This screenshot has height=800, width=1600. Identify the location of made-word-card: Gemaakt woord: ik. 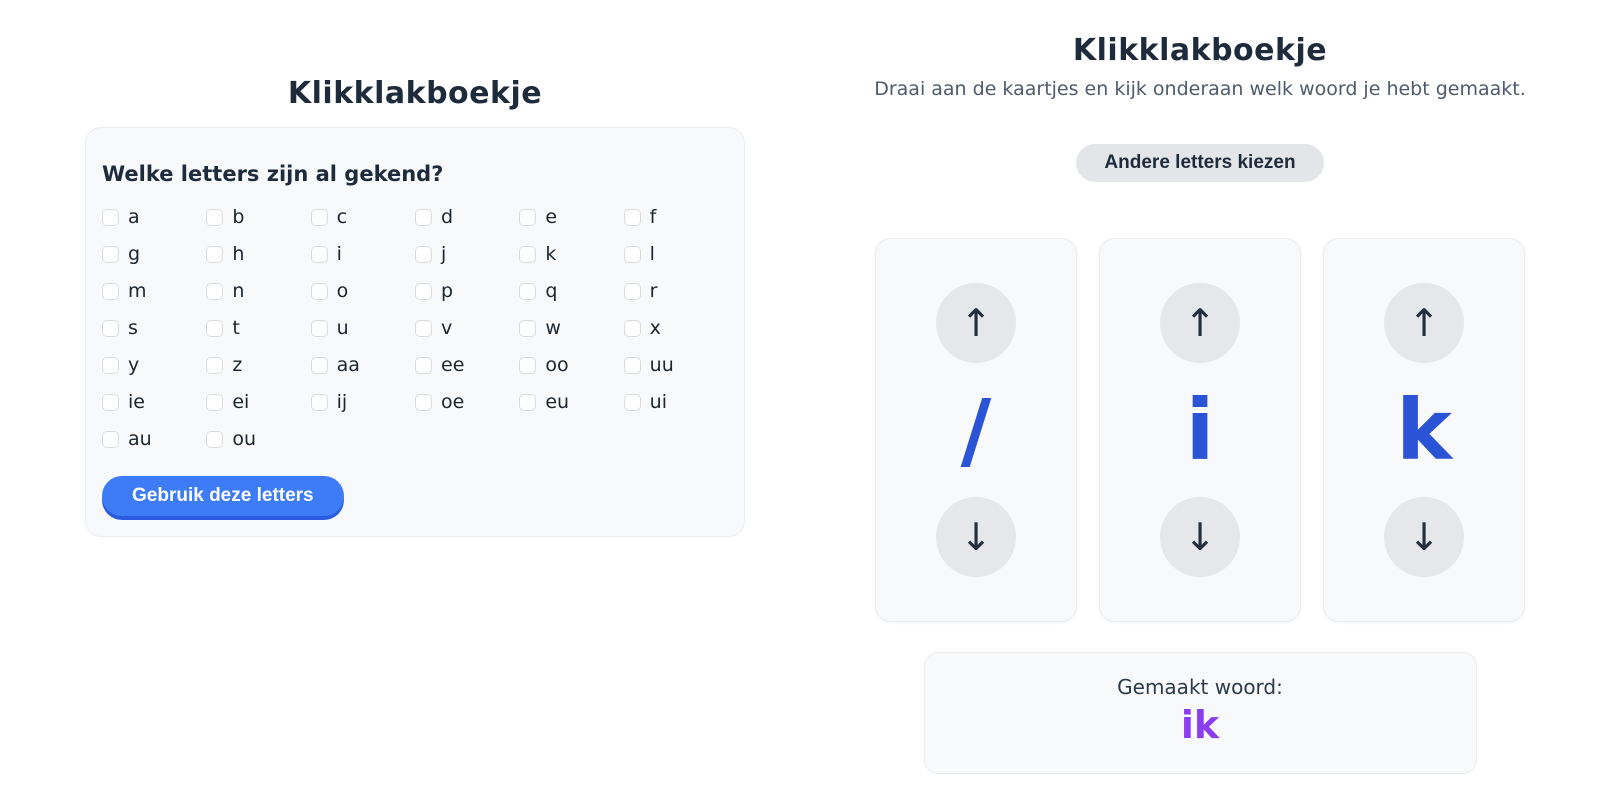
(1200, 713).